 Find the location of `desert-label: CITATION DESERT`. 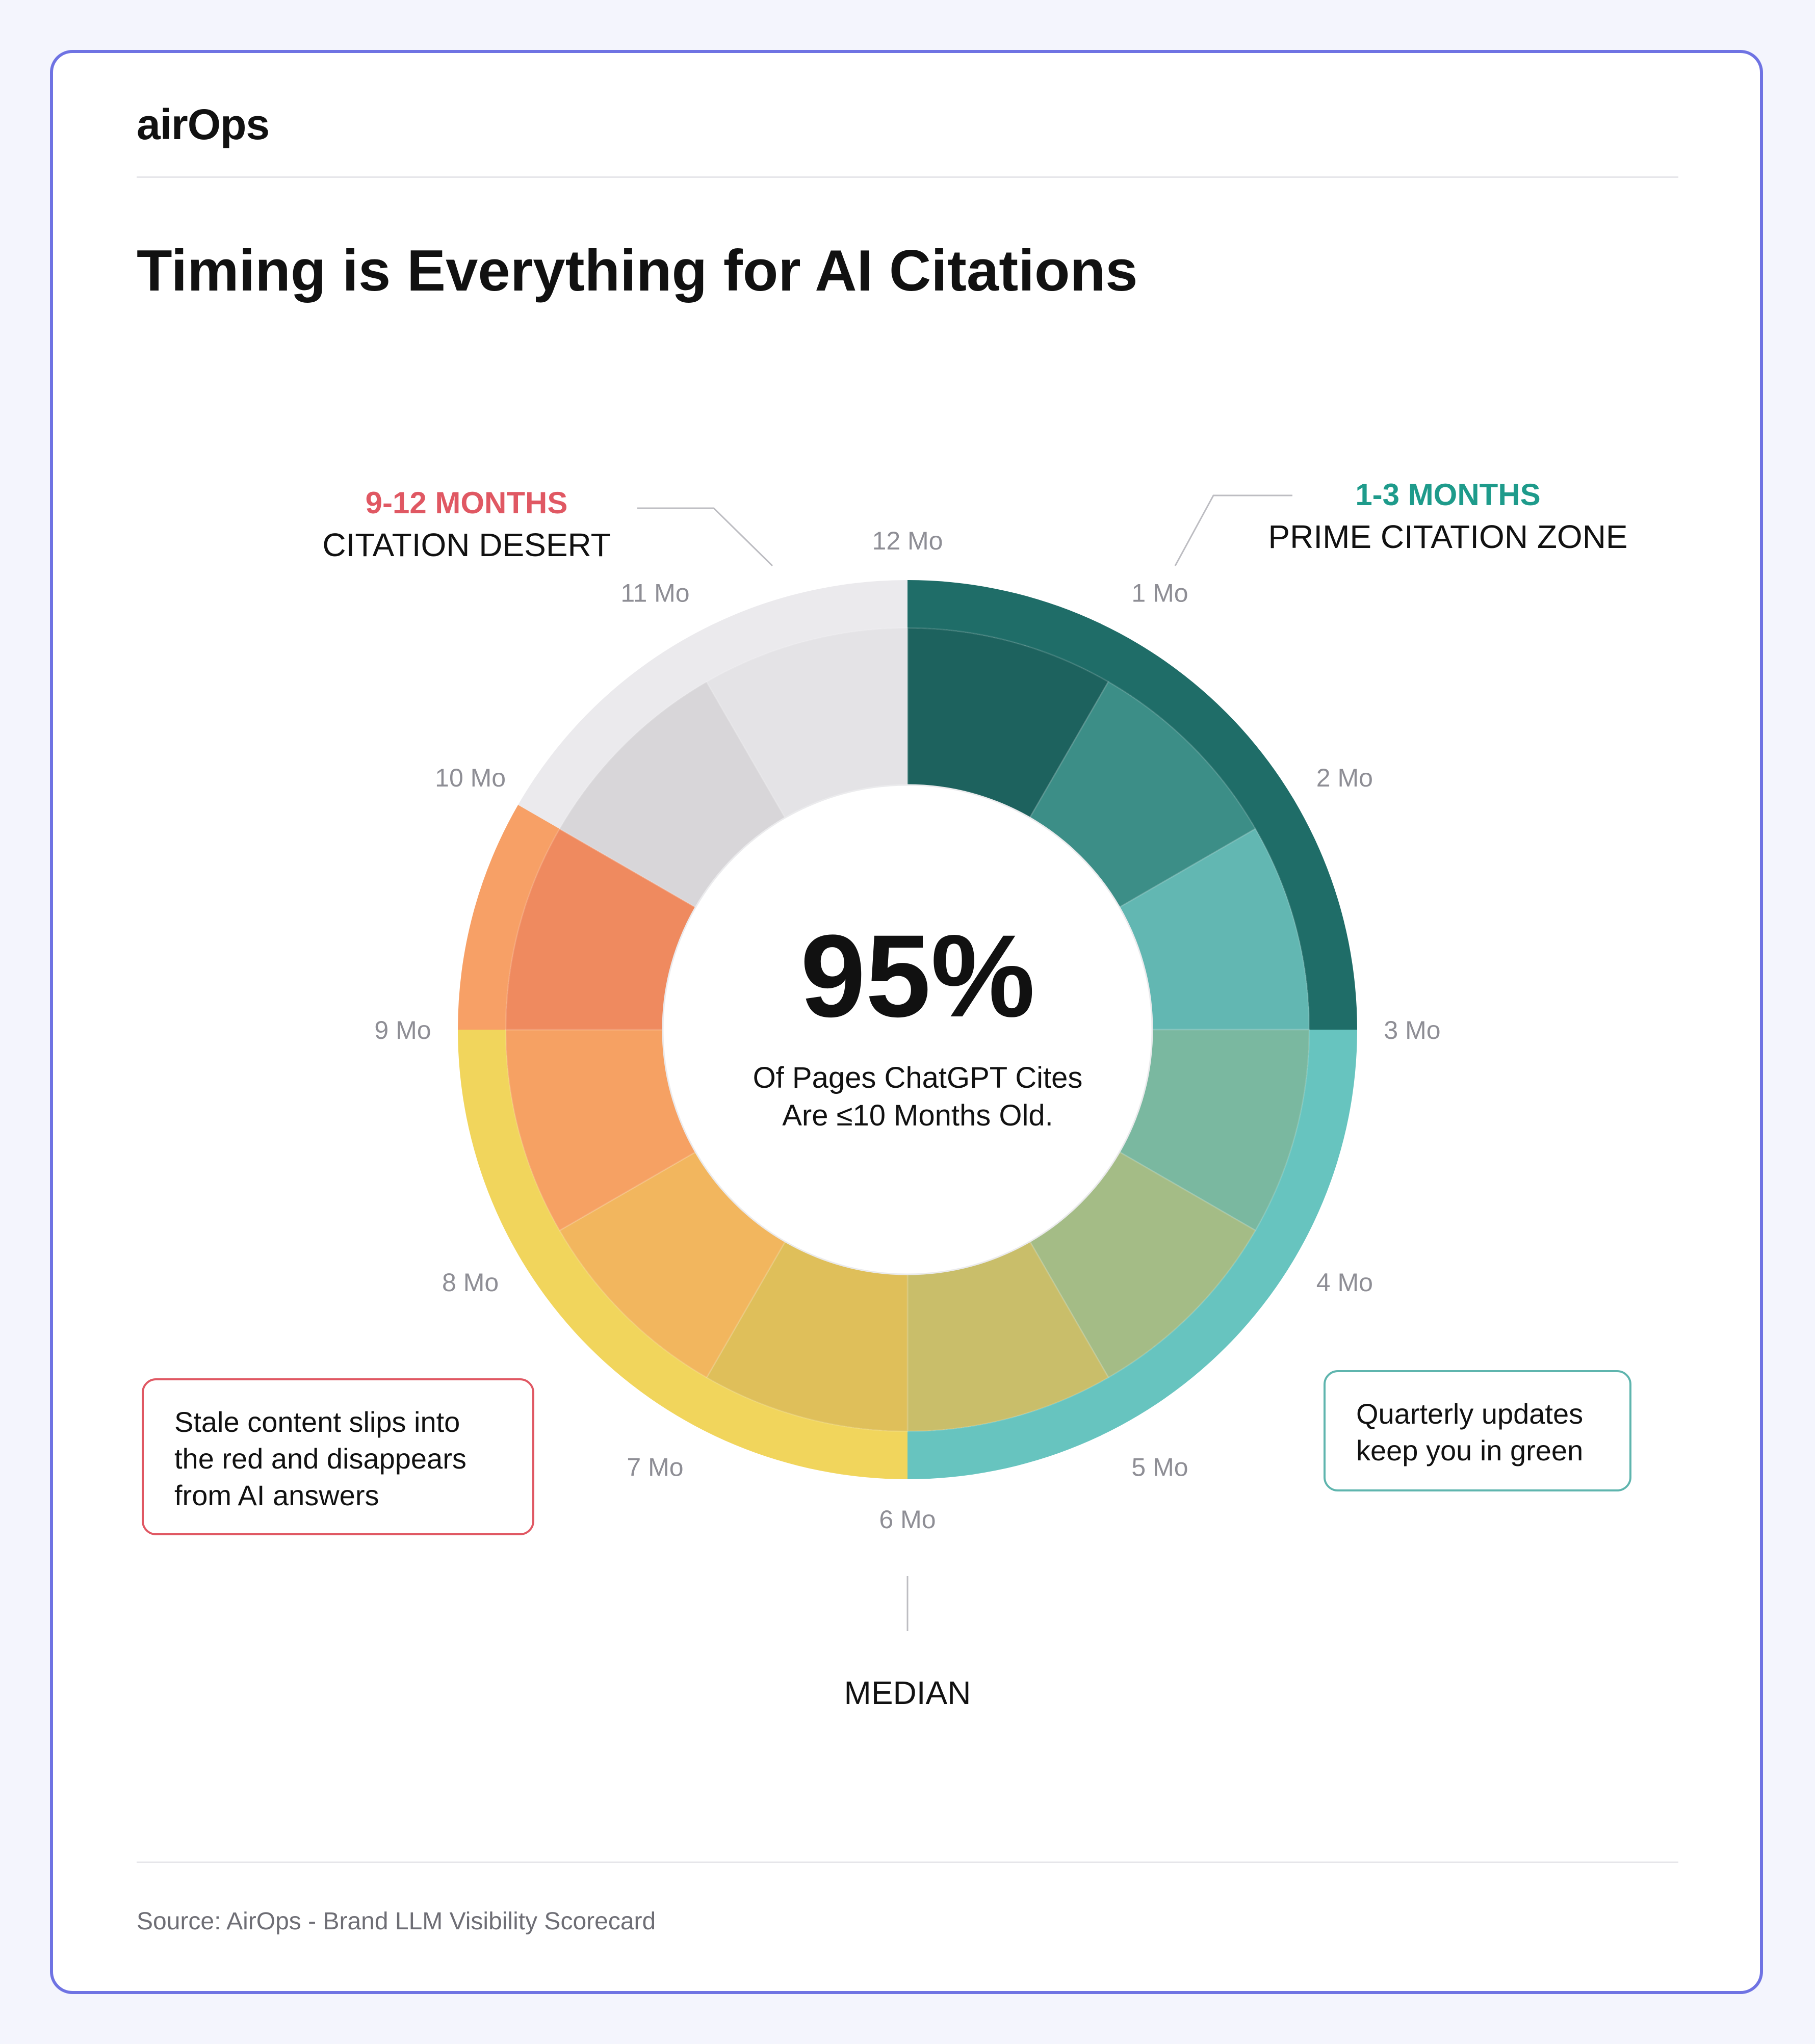

desert-label: CITATION DESERT is located at coordinates (466, 545).